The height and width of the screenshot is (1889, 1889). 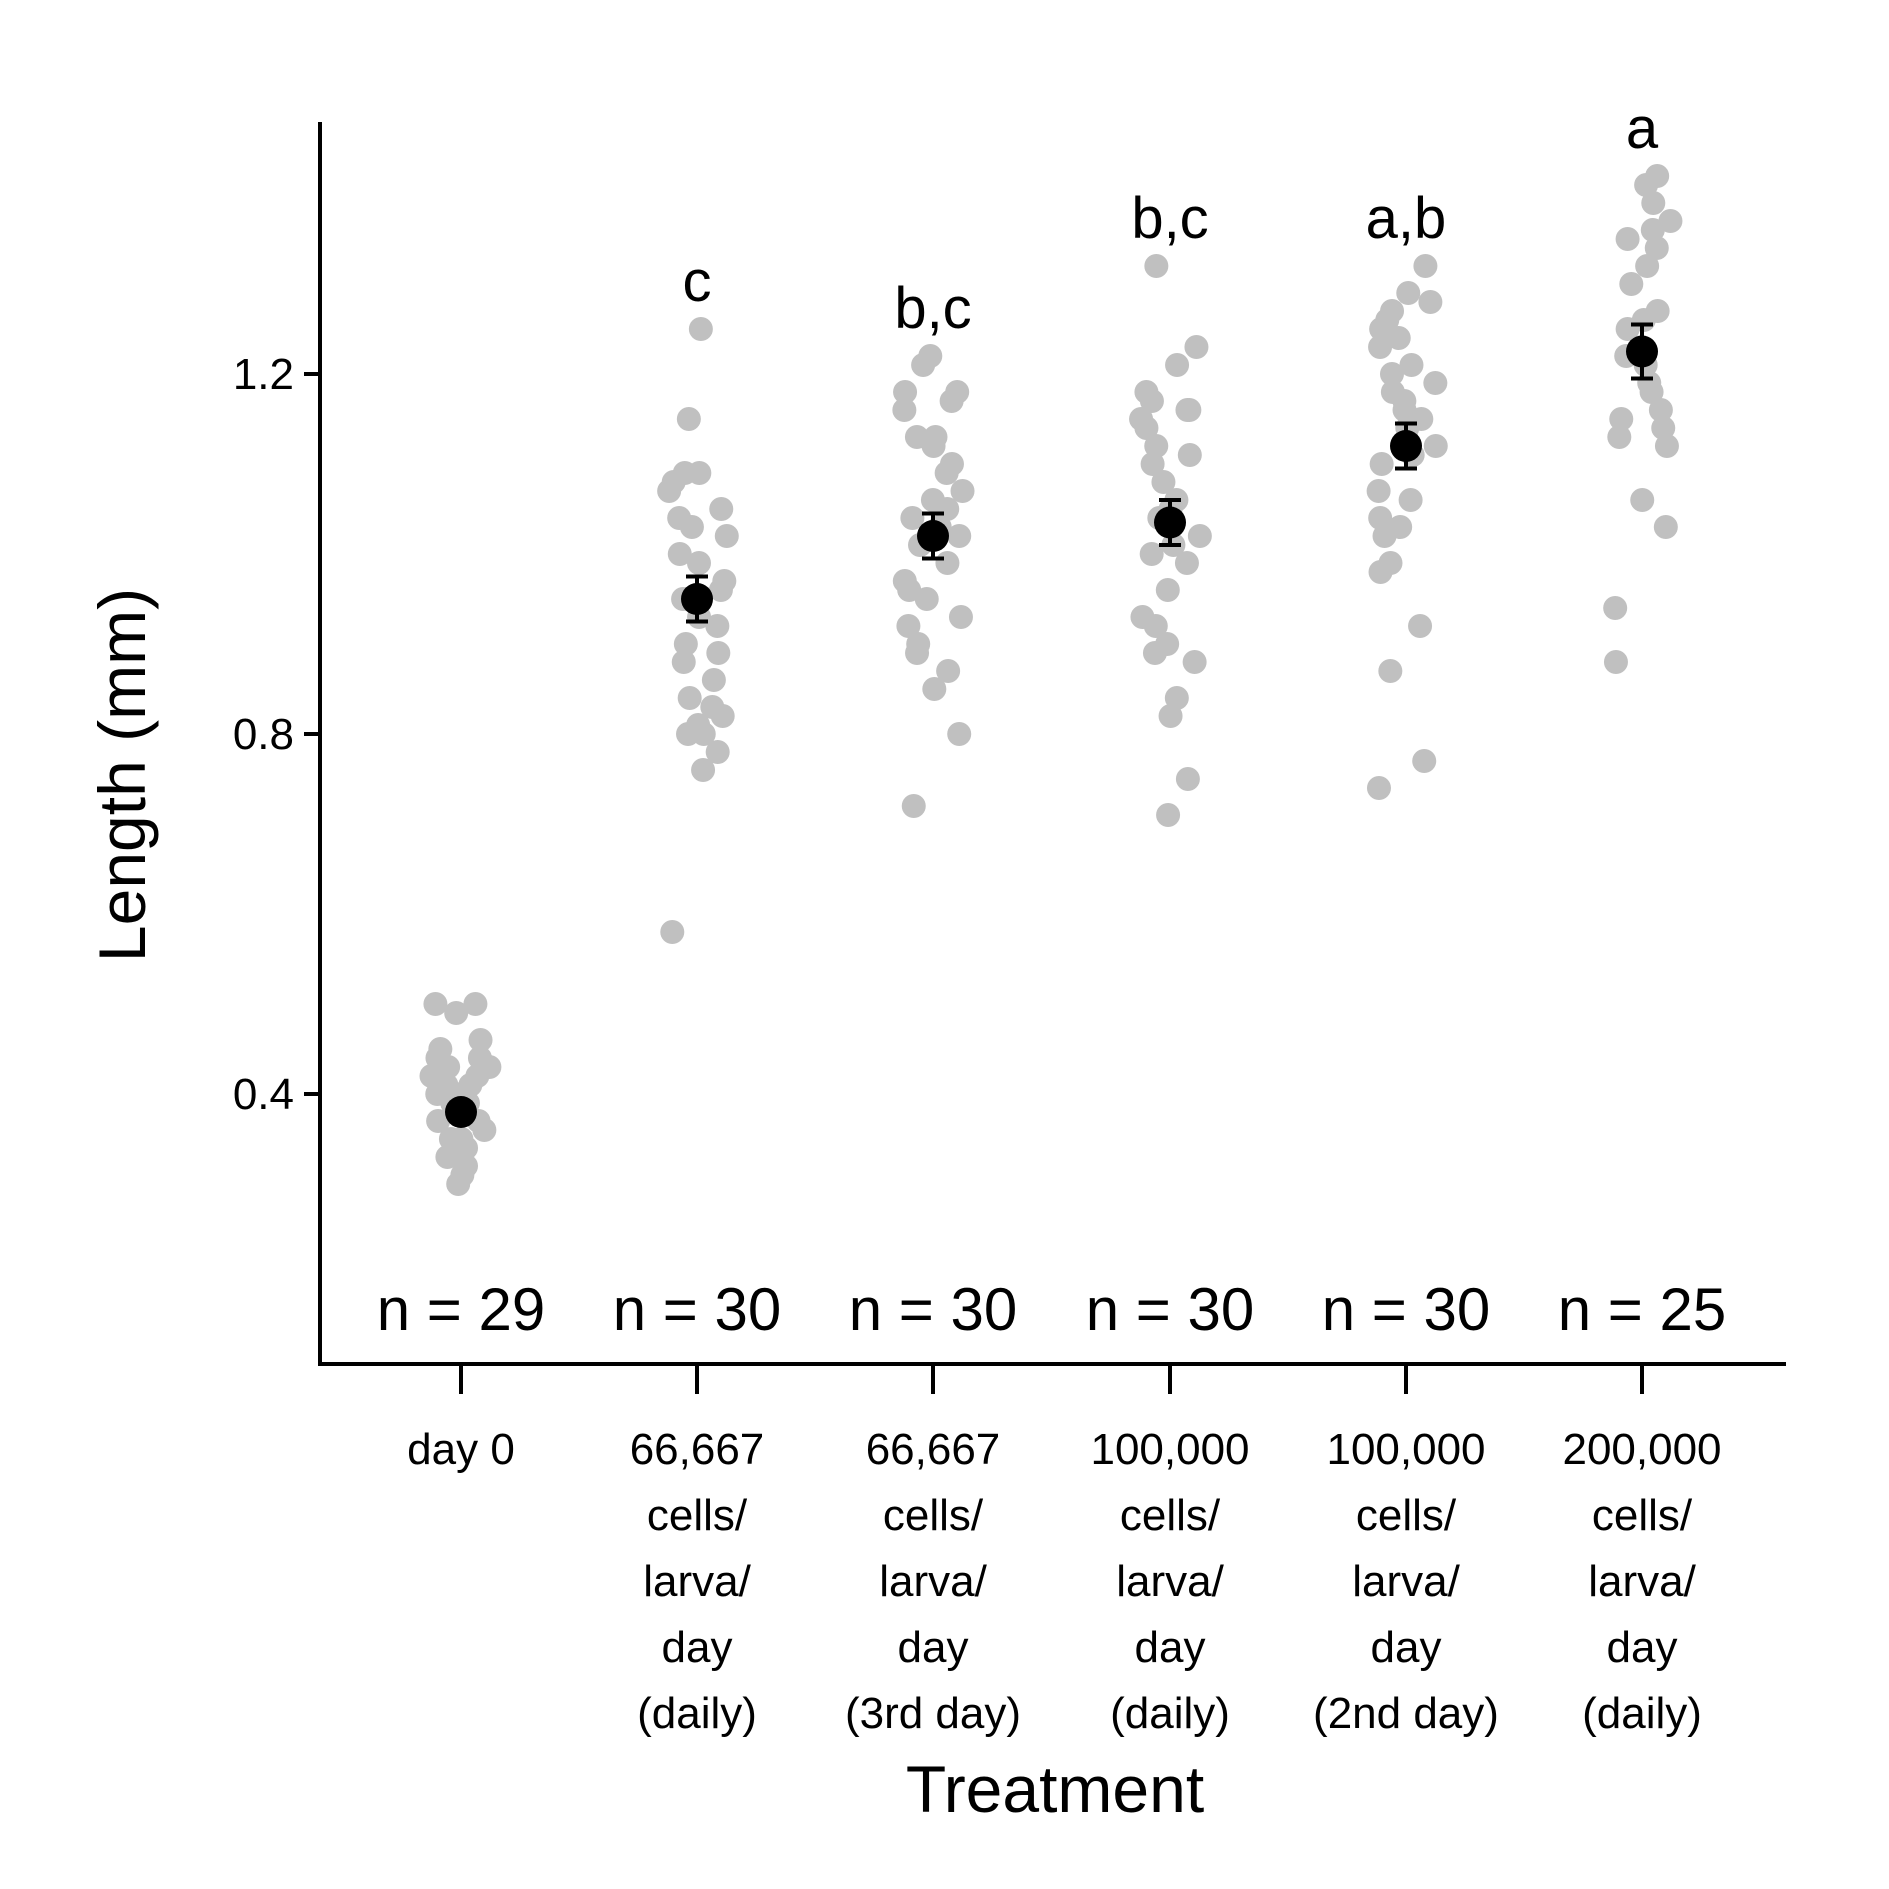 What do you see at coordinates (461, 1449) in the screenshot?
I see `category-label: day 0` at bounding box center [461, 1449].